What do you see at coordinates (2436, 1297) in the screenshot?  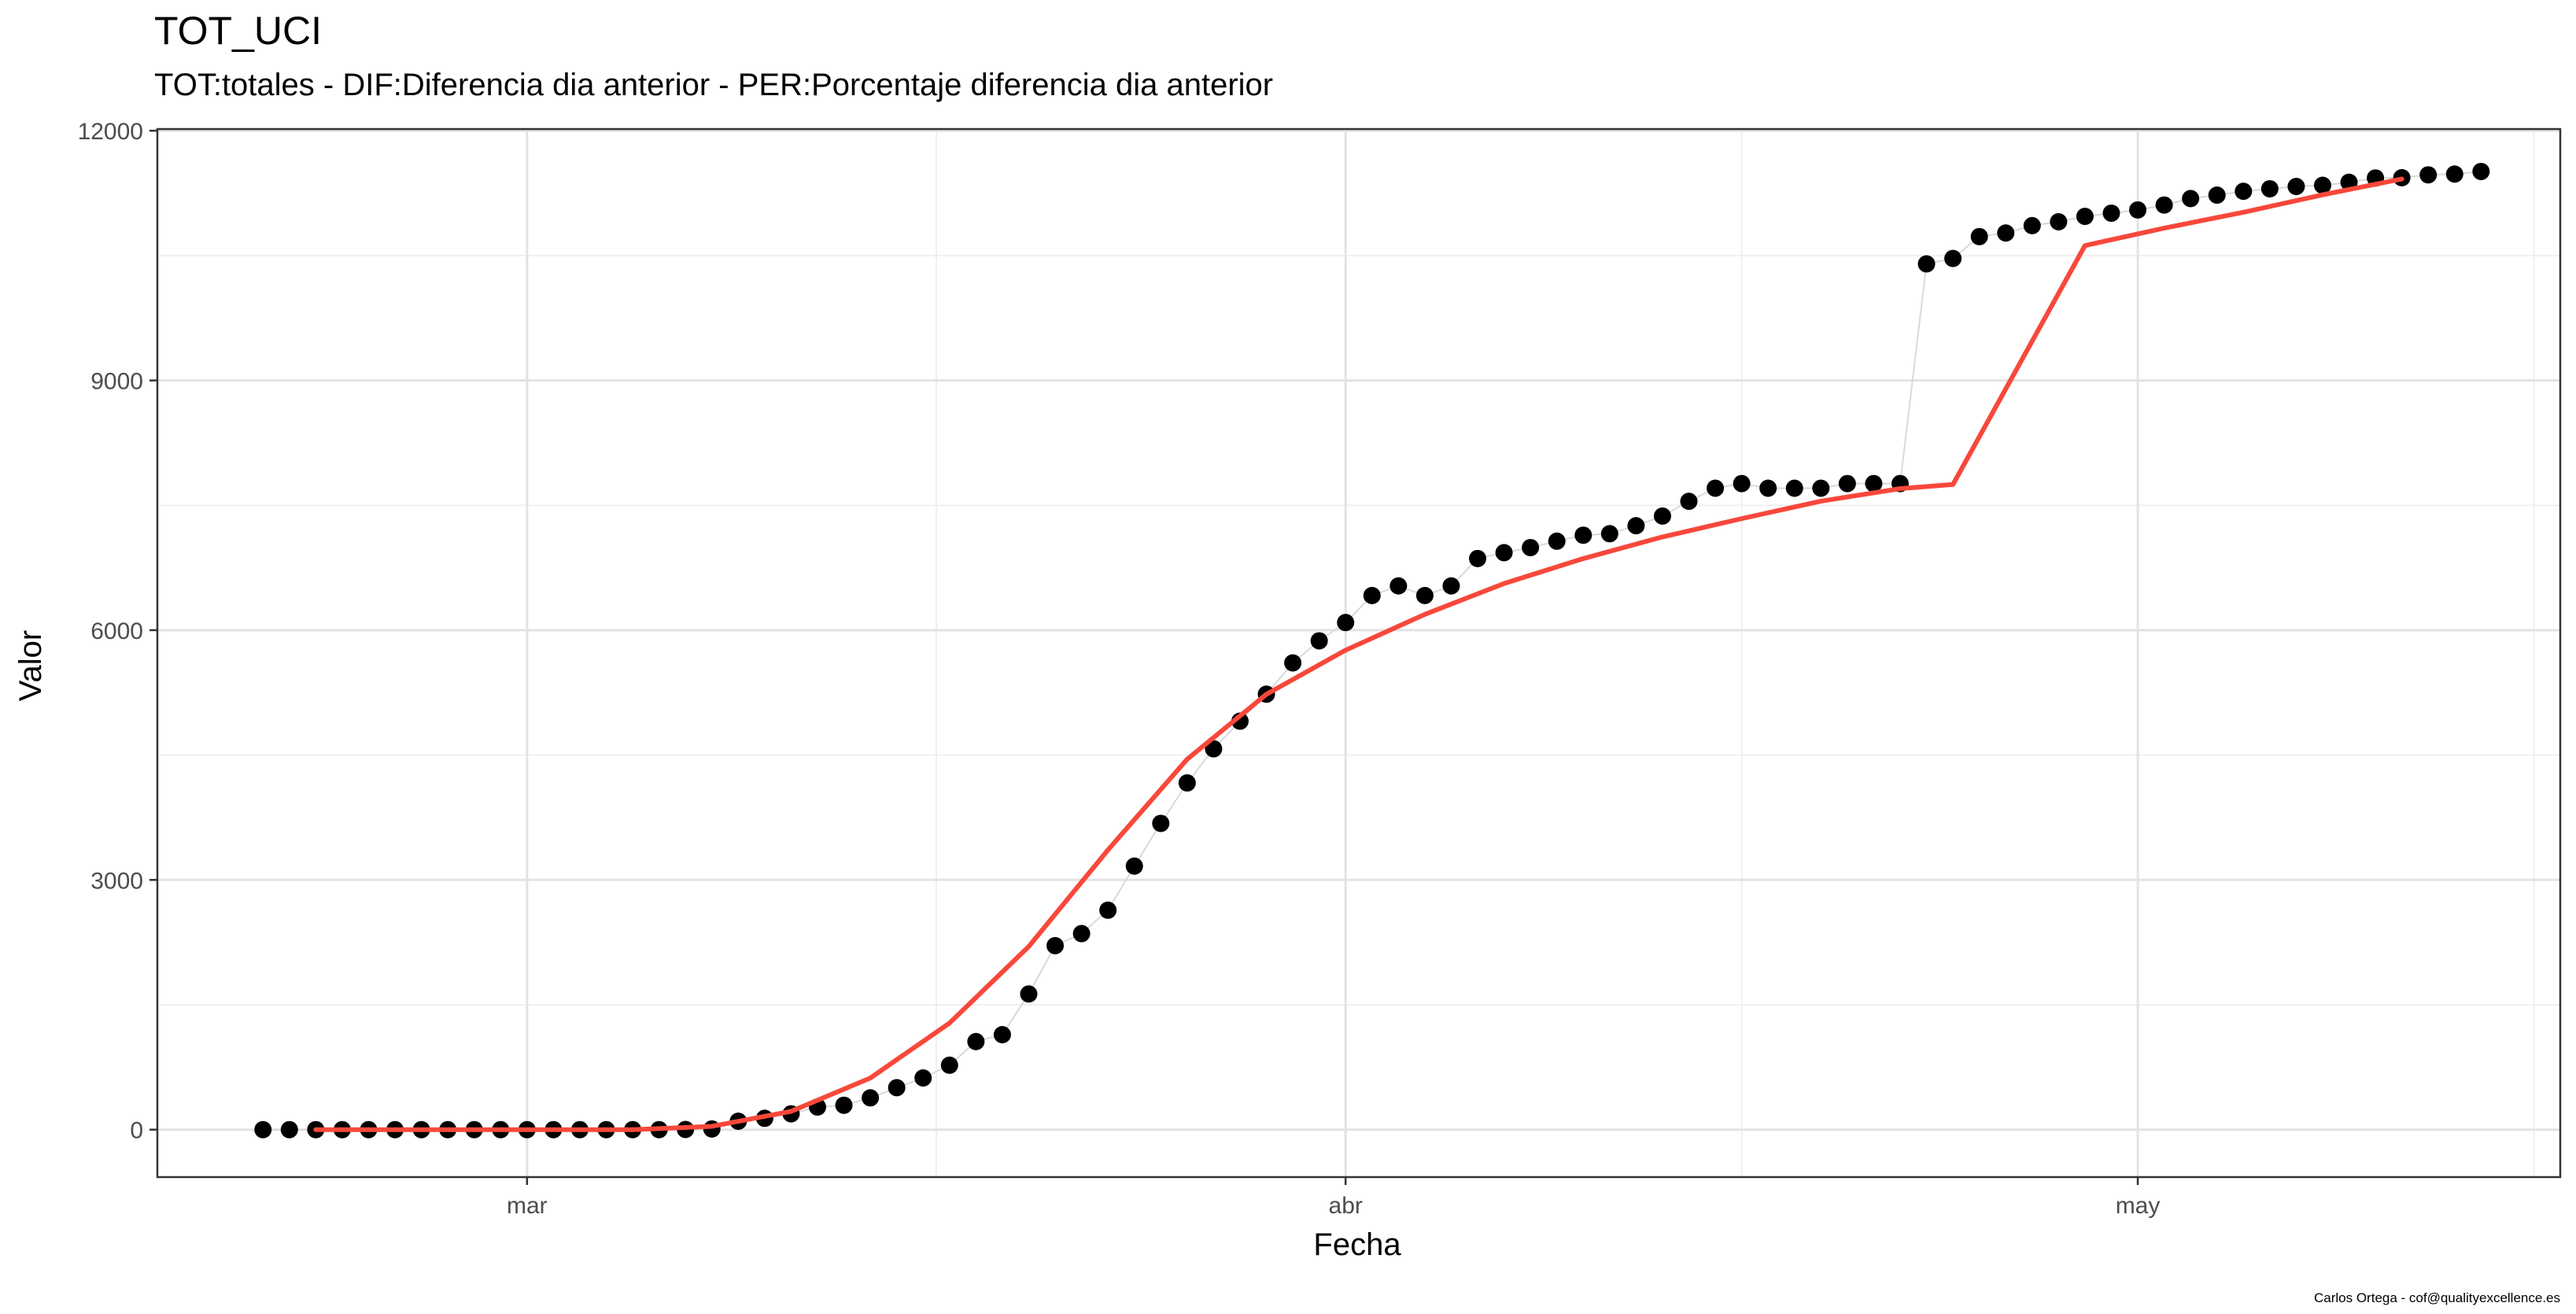 I see `chart-caption: Carlos Ortega - cof@qualityexcellence.es` at bounding box center [2436, 1297].